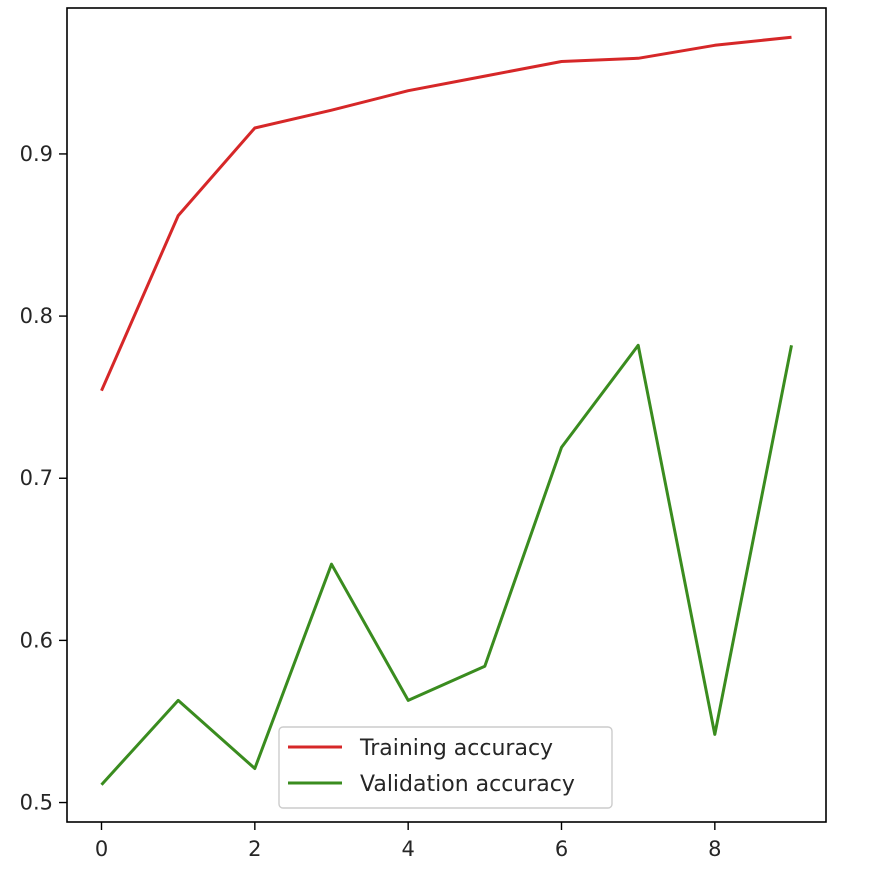 The image size is (875, 872). I want to click on legend-box, so click(445, 767).